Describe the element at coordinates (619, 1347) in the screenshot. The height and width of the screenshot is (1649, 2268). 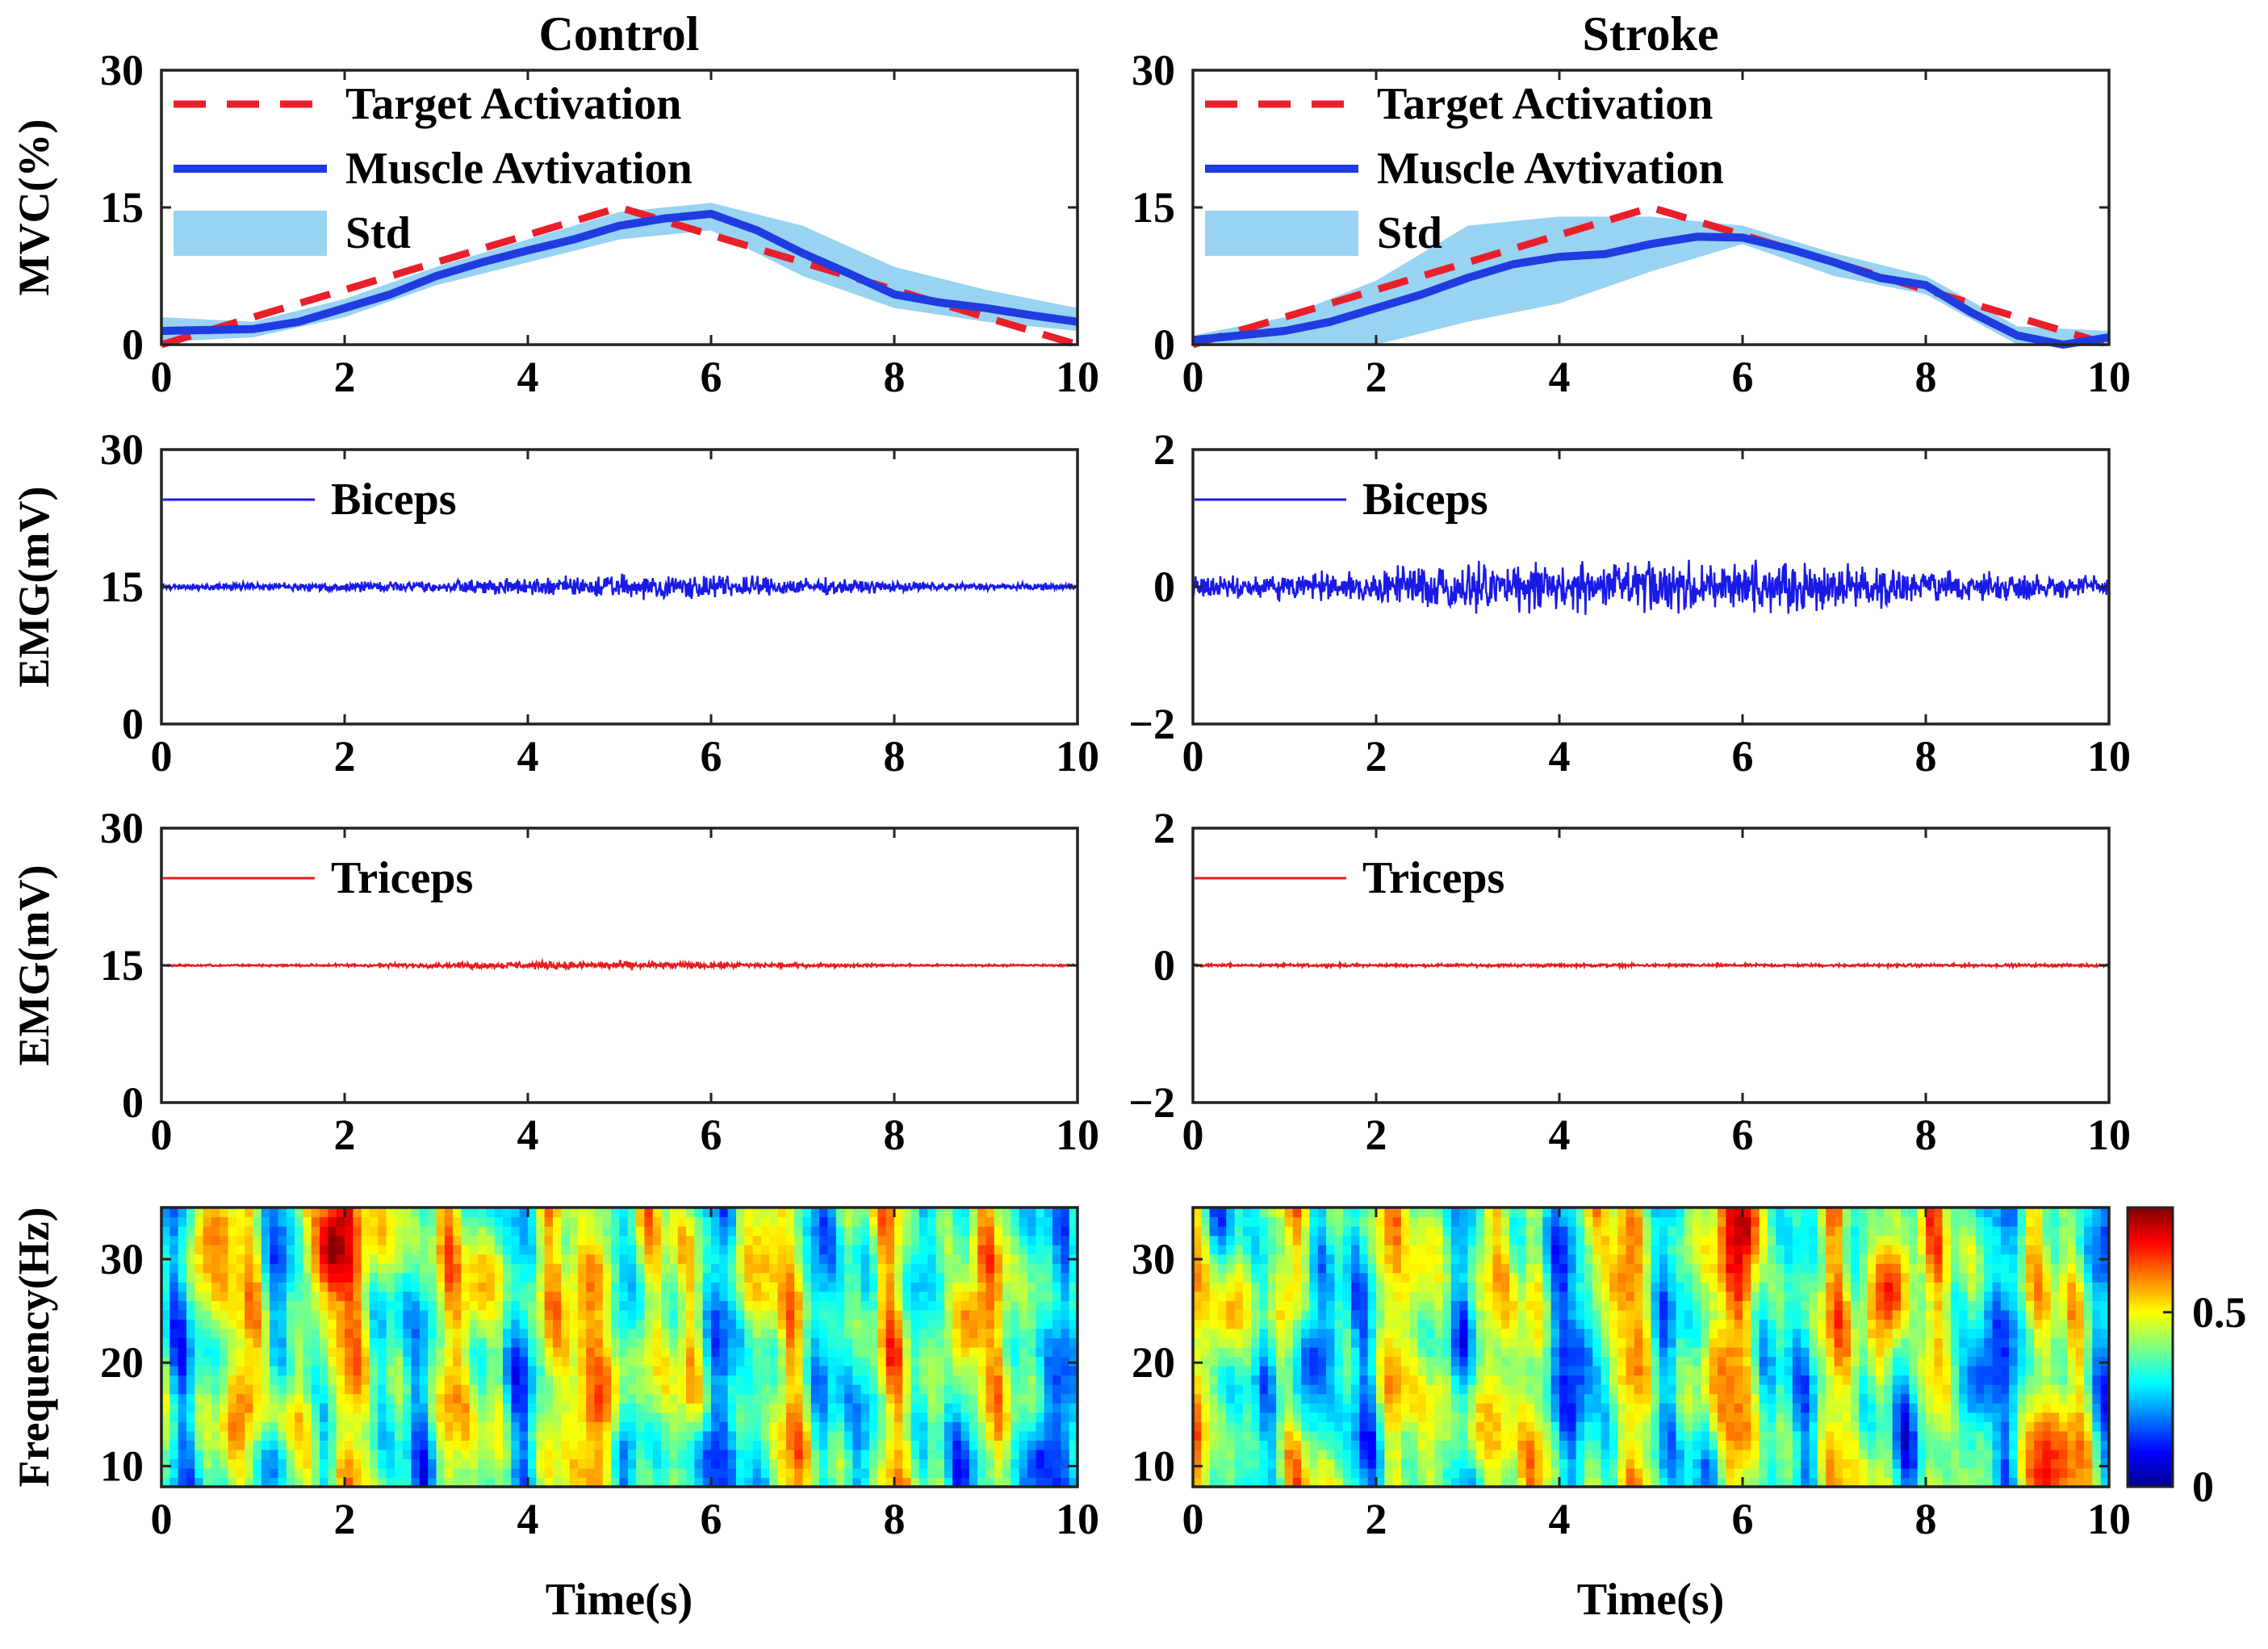
I see `control-coherence-axes-frame` at that location.